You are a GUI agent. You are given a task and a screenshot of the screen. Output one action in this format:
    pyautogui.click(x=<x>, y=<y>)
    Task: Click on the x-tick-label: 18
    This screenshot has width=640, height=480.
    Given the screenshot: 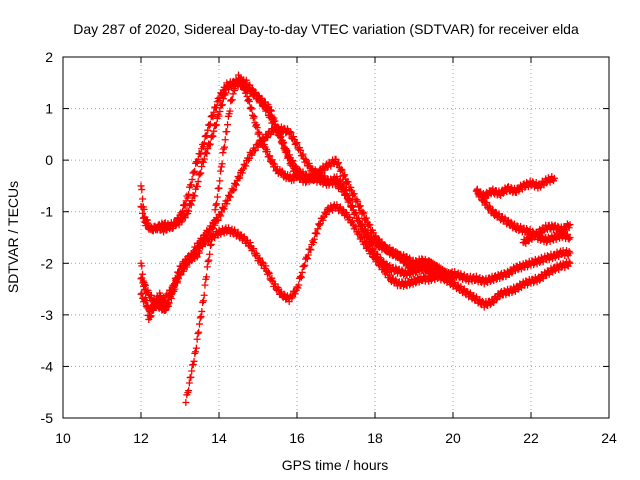 What is the action you would take?
    pyautogui.click(x=375, y=438)
    